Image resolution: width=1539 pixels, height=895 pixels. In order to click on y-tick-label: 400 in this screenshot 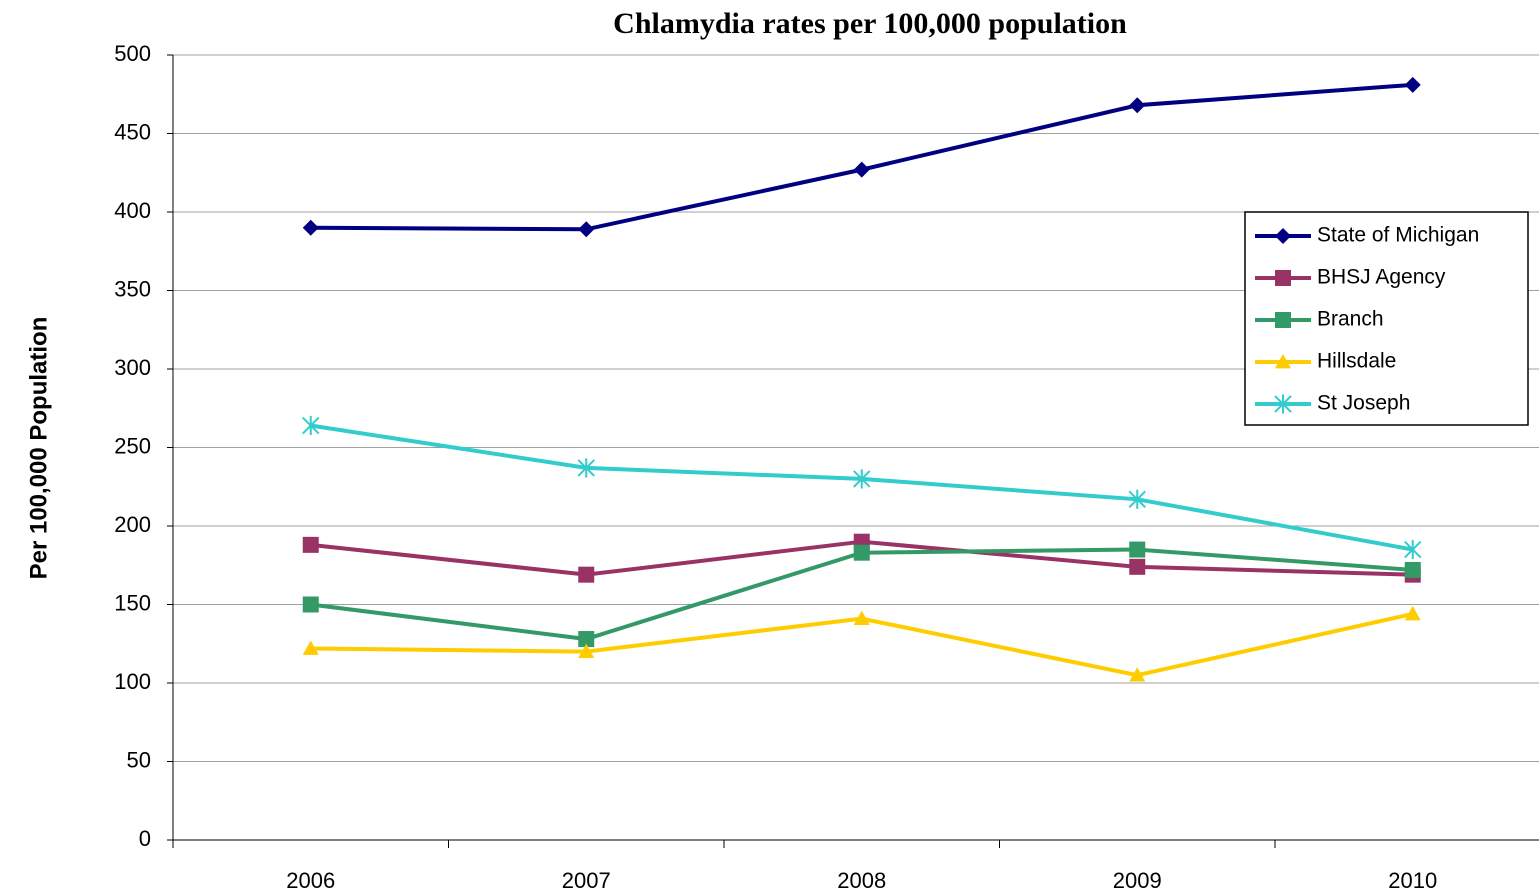, I will do `click(132, 210)`.